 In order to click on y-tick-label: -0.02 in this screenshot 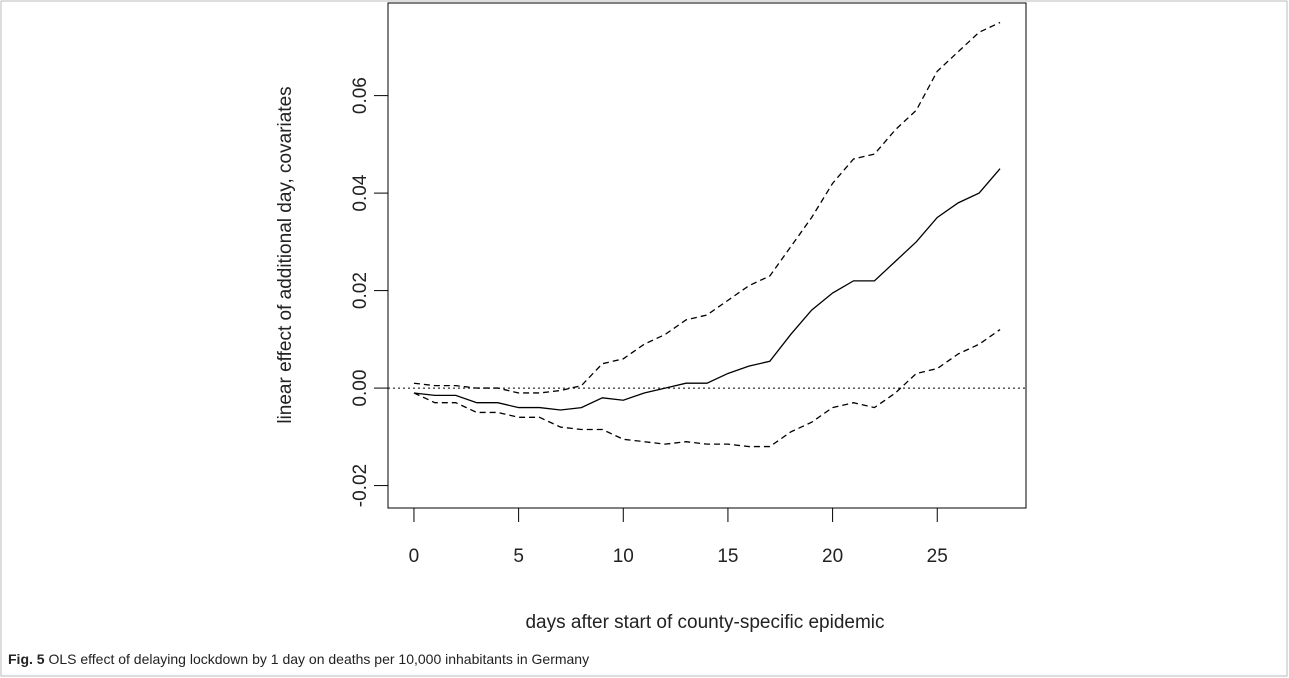, I will do `click(360, 485)`.